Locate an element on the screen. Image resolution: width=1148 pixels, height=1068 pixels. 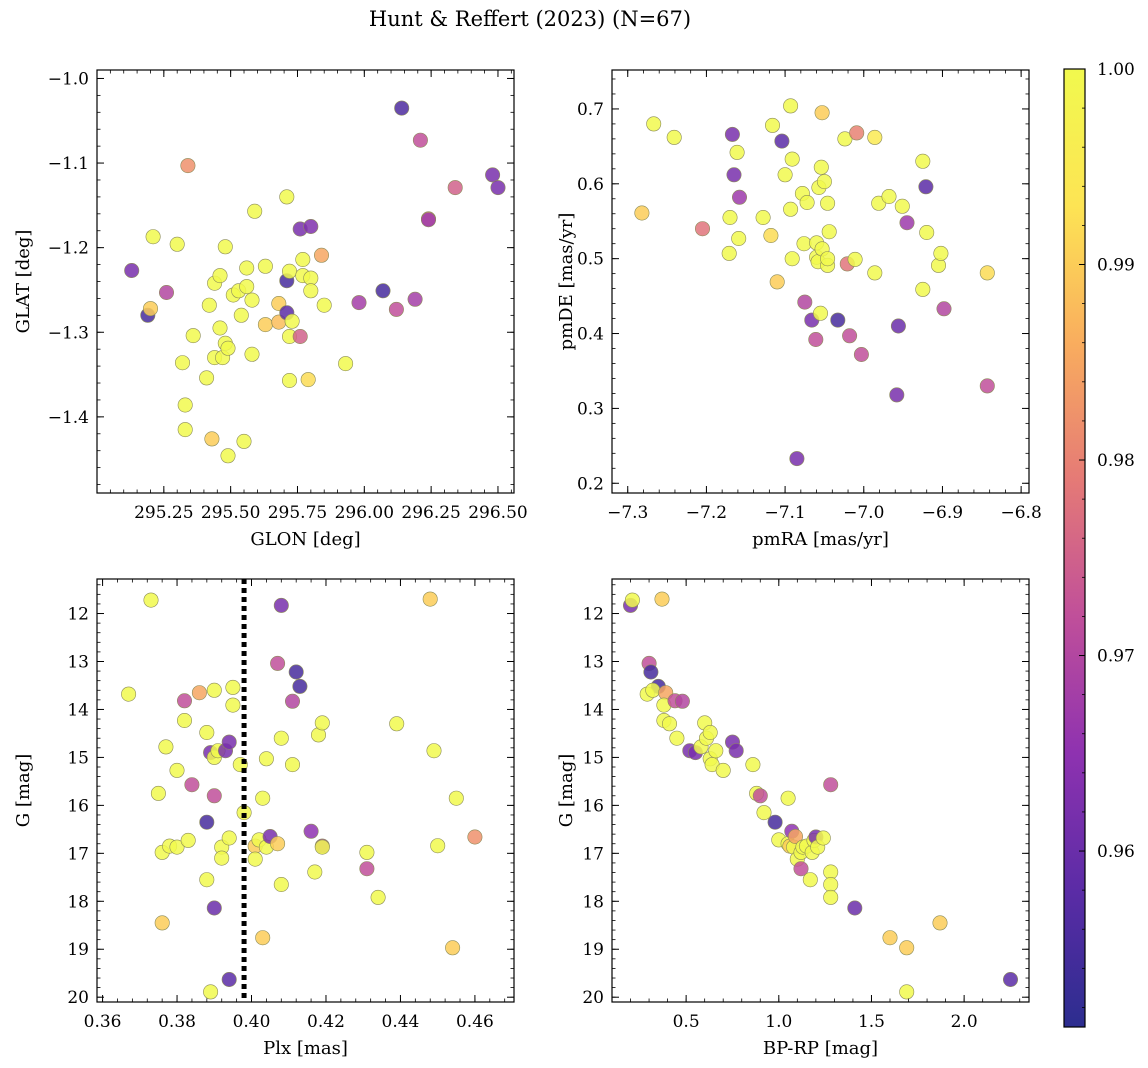
x-tick-label: 0.38 is located at coordinates (177, 1022).